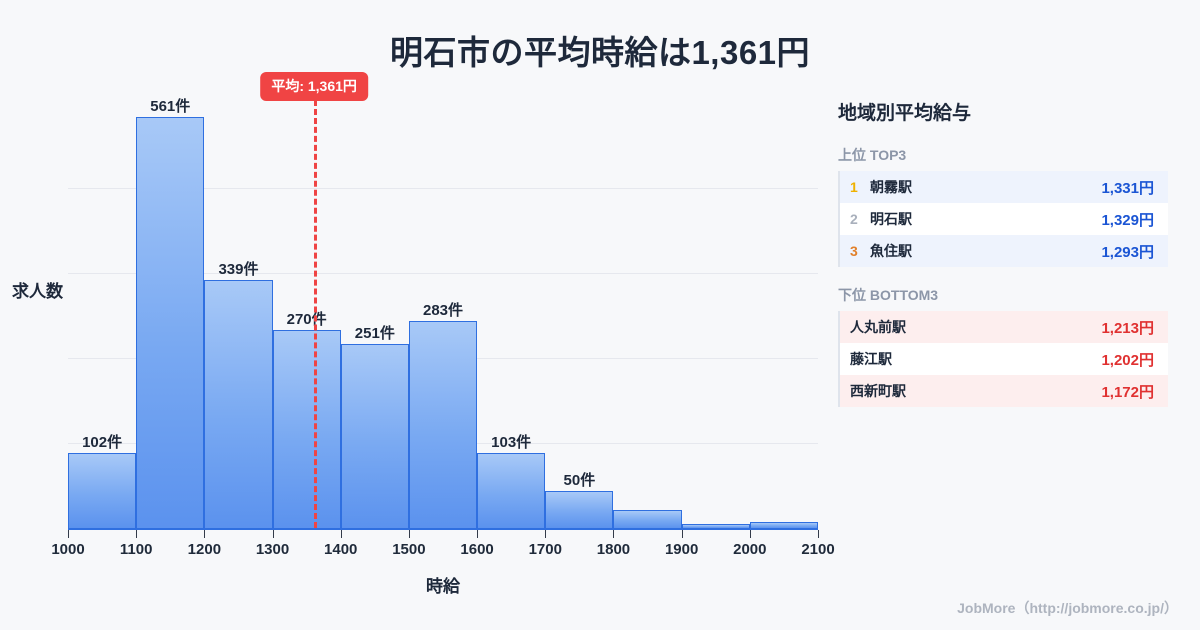 This screenshot has height=630, width=1200. What do you see at coordinates (1004, 251) in the screenshot?
I see `top3-row: 3 魚住駅 1,293円` at bounding box center [1004, 251].